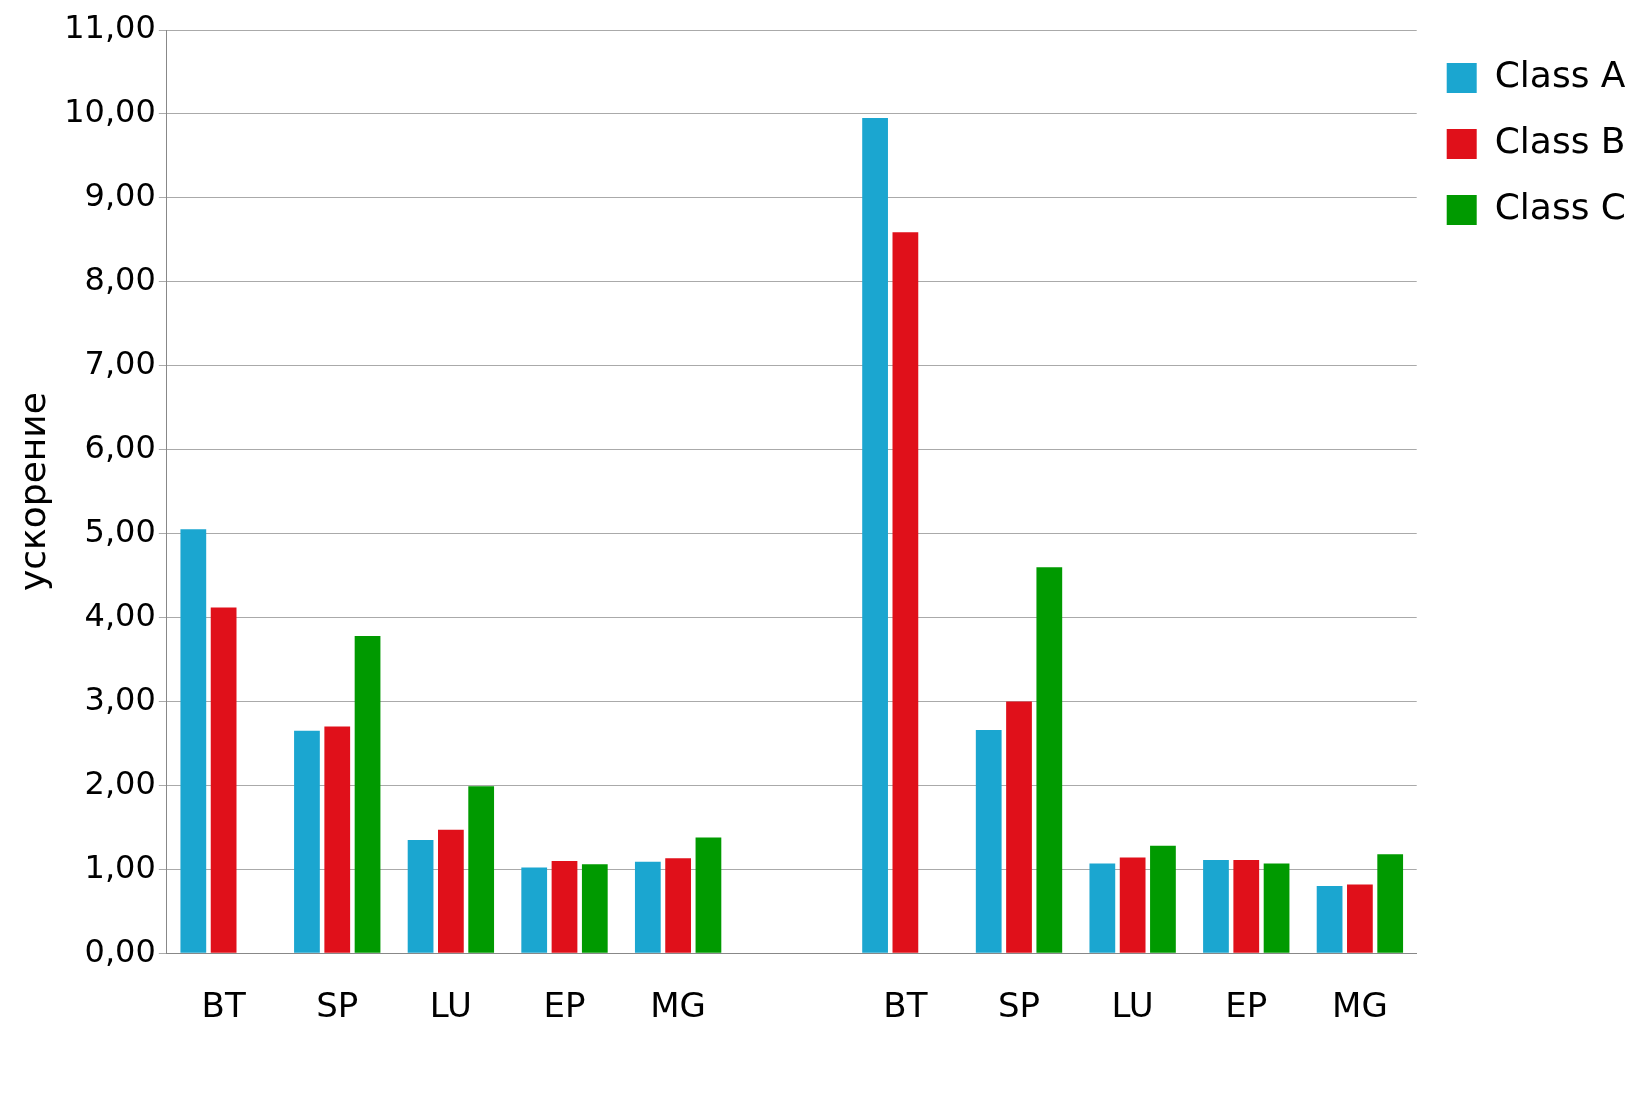 The image size is (1646, 1104). What do you see at coordinates (120, 866) in the screenshot?
I see `y-tick-label: 1,00` at bounding box center [120, 866].